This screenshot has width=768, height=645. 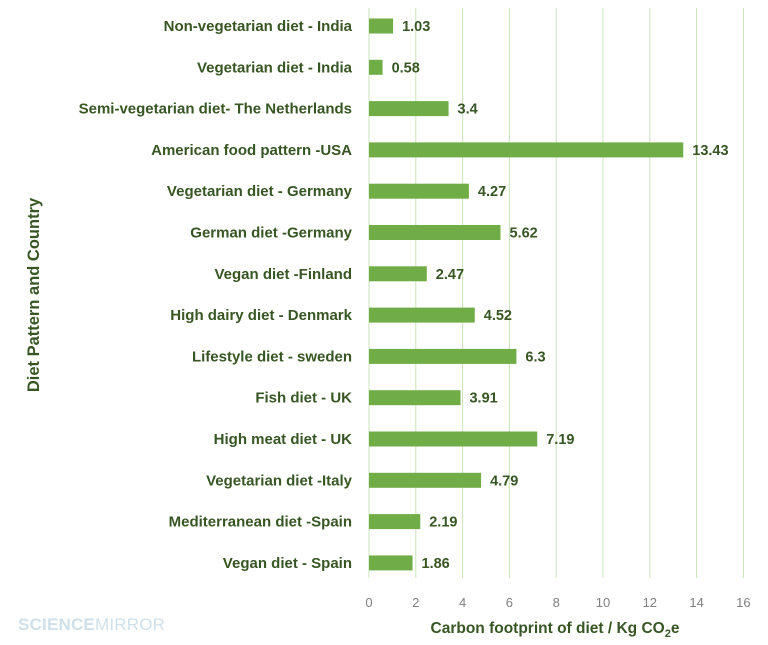 What do you see at coordinates (416, 27) in the screenshot?
I see `data-label: 1.03` at bounding box center [416, 27].